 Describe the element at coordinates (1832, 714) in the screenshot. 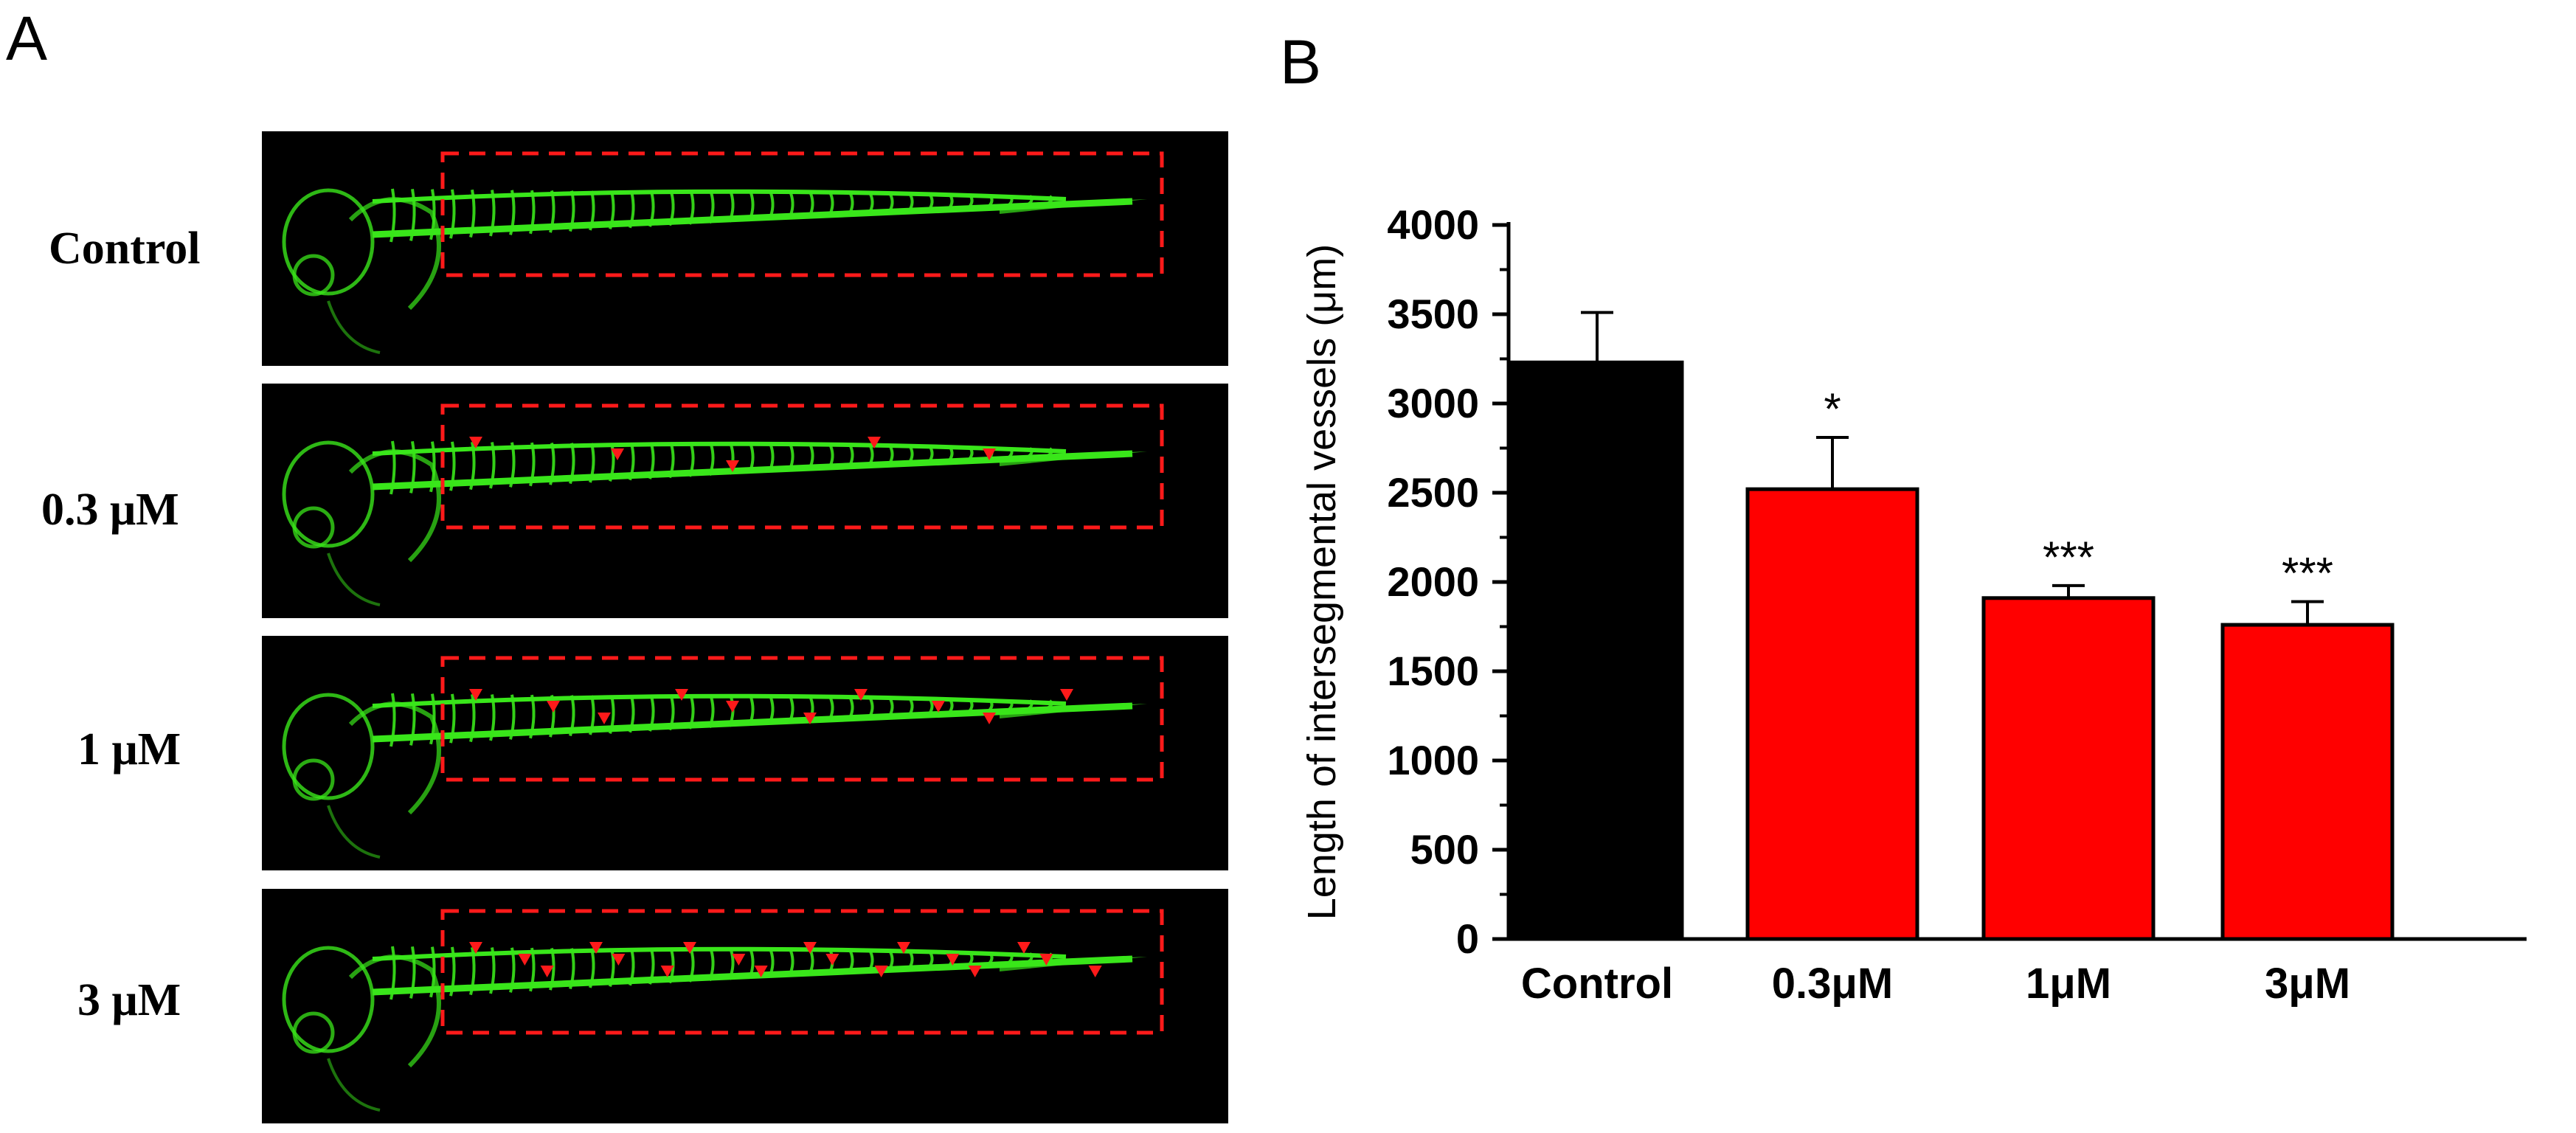

I see `bar-0.3μM` at that location.